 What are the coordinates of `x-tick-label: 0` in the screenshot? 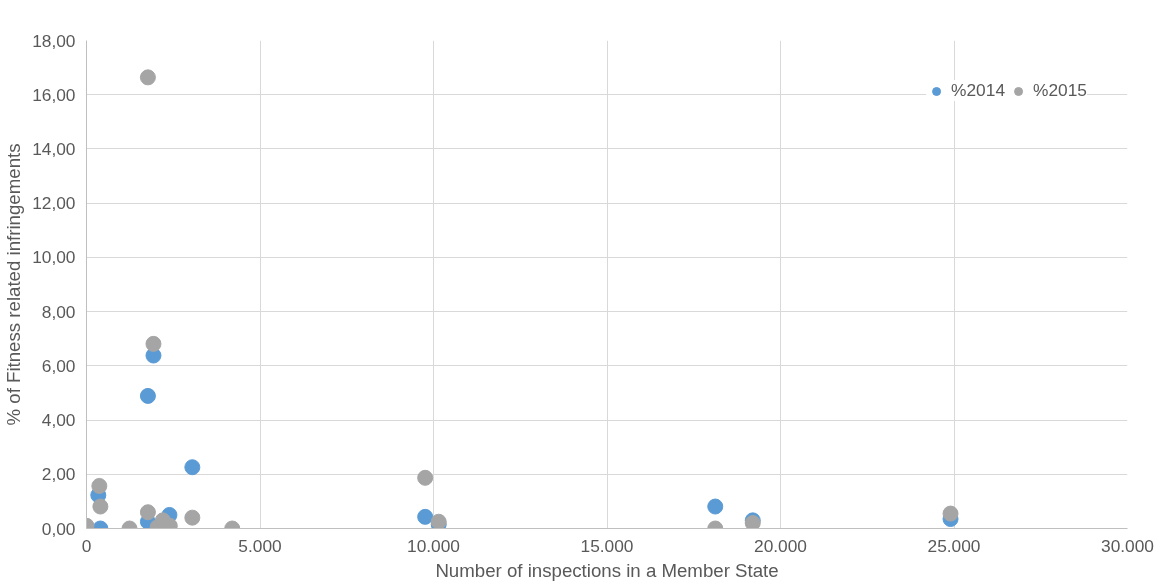 It's located at (86, 545).